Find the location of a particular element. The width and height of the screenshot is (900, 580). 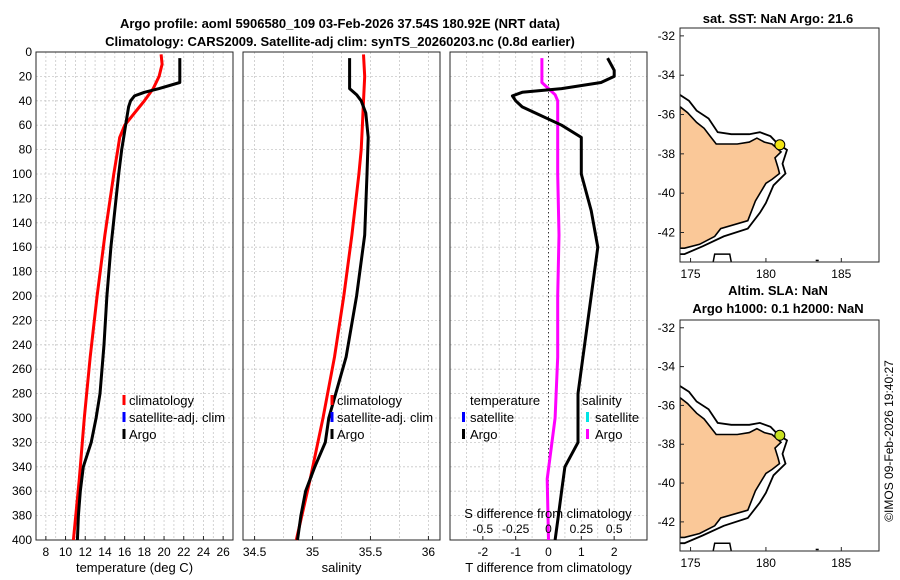

map-top-panel: -32 -34 -36 -38 -40 -42 175 180 185 is located at coordinates (769, 154).